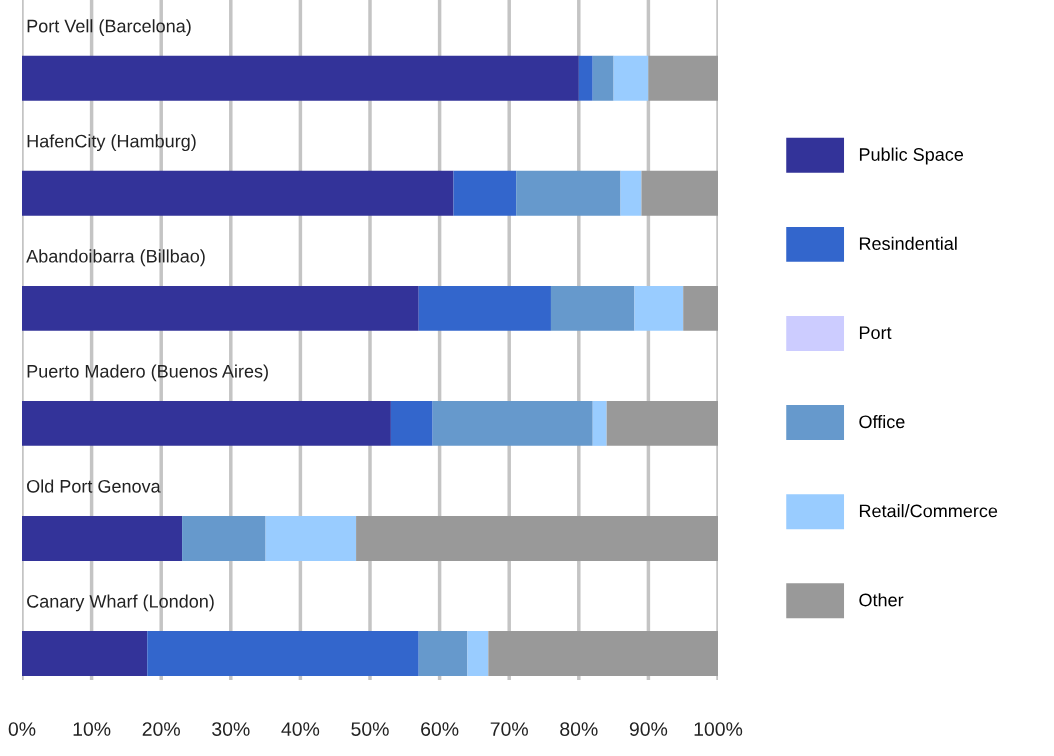 Image resolution: width=1054 pixels, height=756 pixels. Describe the element at coordinates (648, 729) in the screenshot. I see `x-tick-label: 90%` at that location.